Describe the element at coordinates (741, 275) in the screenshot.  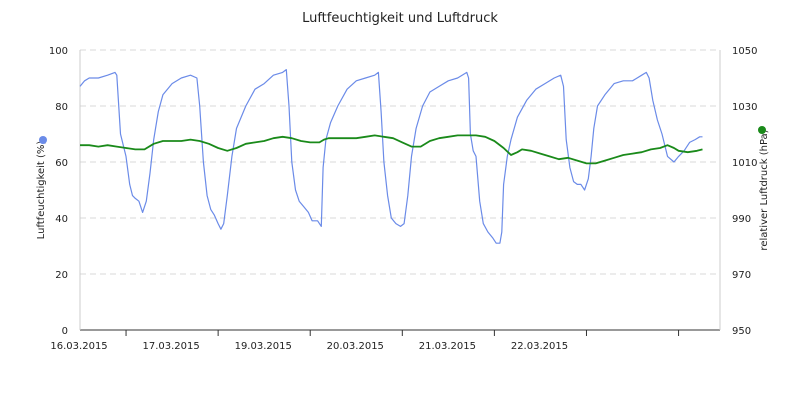
I see `y-right-tick-label: 970` at that location.